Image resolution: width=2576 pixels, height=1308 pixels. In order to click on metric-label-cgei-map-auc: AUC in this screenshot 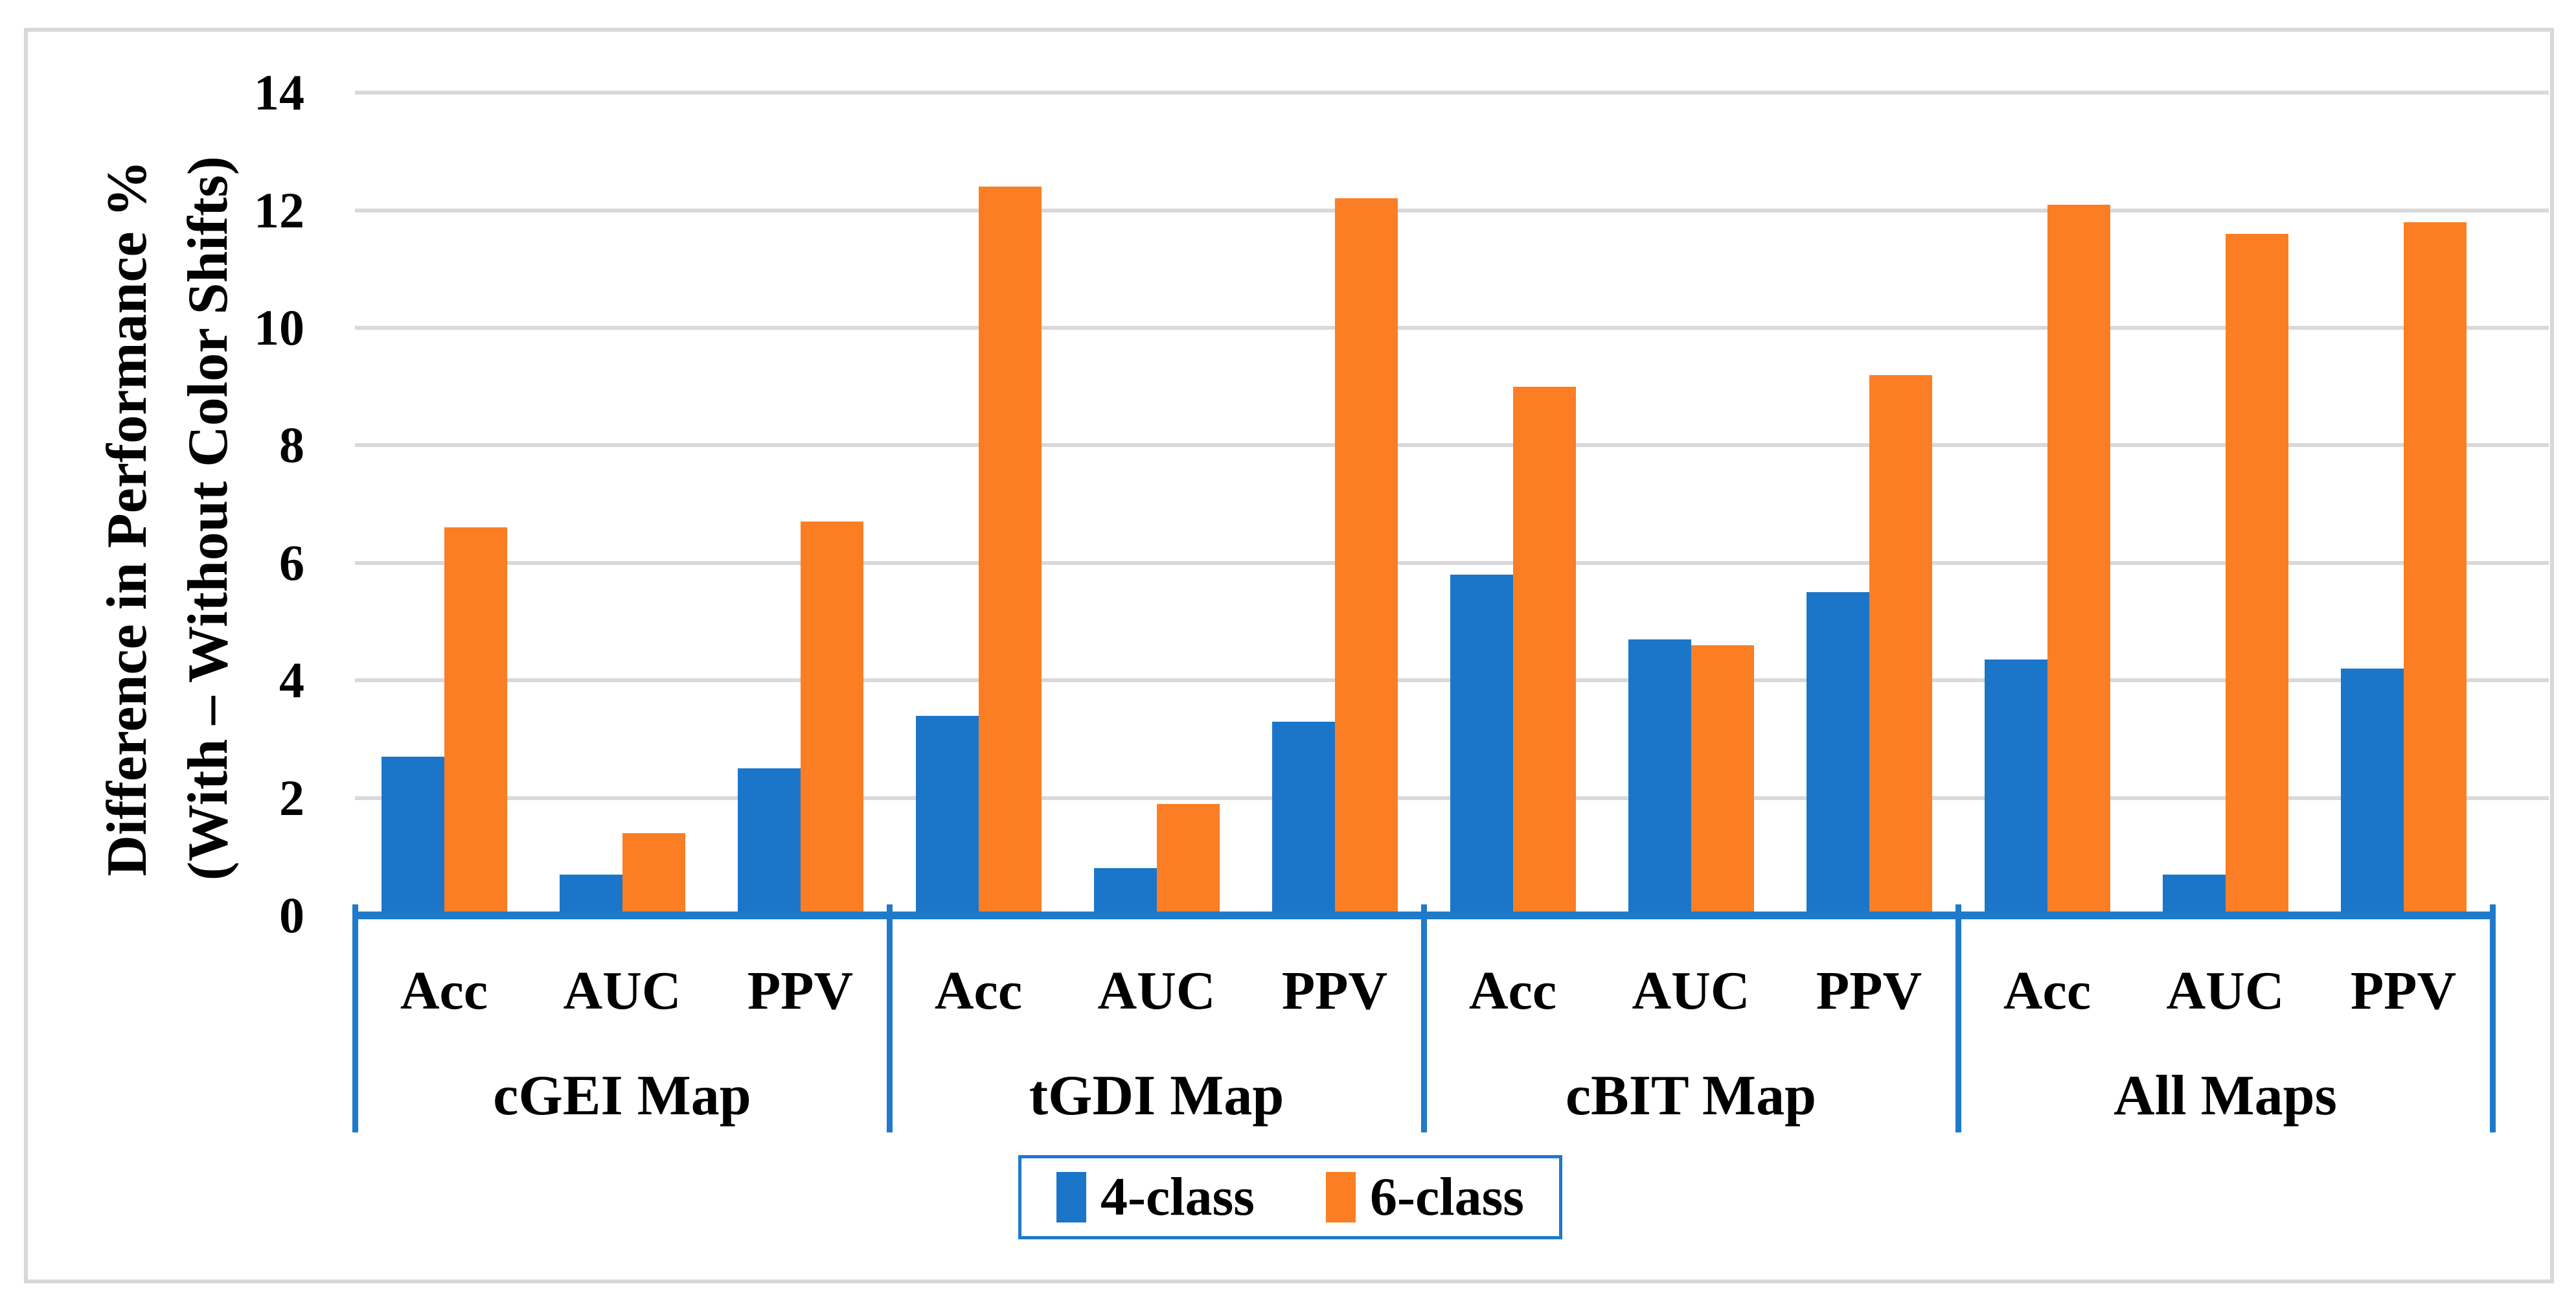, I will do `click(622, 991)`.